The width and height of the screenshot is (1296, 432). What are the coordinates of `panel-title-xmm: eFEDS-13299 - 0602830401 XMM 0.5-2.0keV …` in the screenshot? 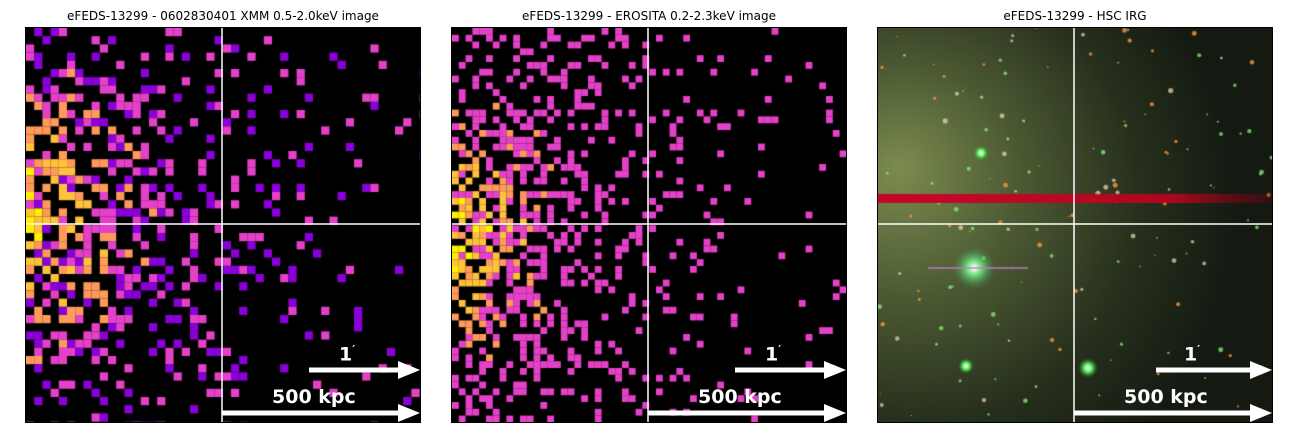 It's located at (223, 16).